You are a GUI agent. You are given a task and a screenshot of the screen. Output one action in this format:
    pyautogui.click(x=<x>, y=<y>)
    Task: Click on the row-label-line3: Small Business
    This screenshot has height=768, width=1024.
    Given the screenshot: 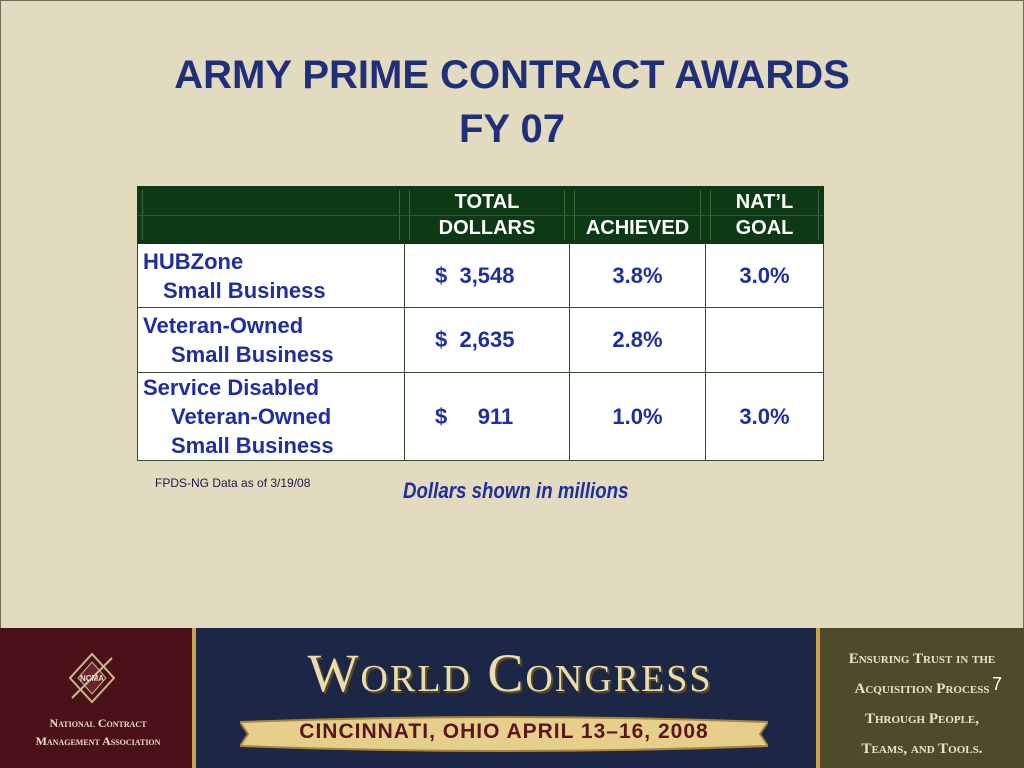 What is the action you would take?
    pyautogui.click(x=252, y=445)
    